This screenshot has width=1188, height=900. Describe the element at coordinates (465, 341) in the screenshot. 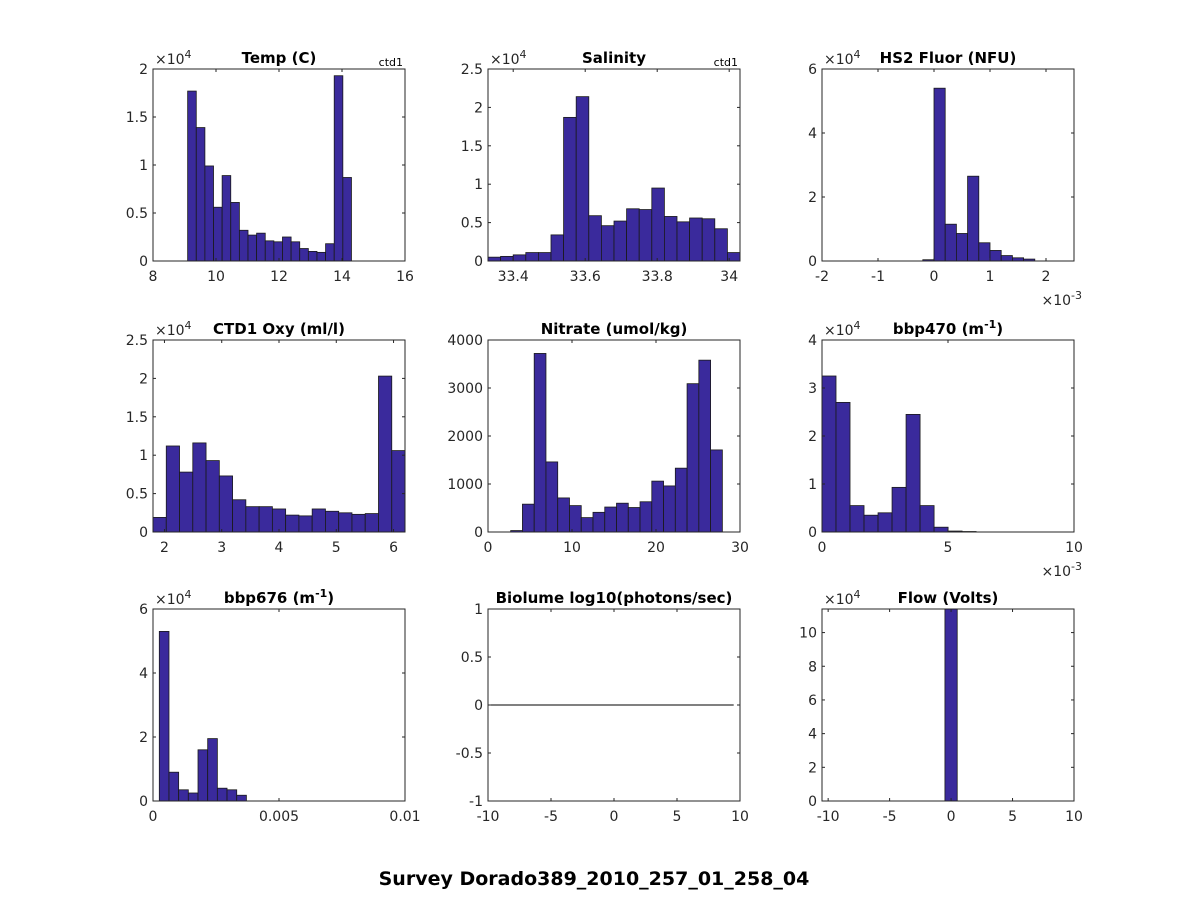

I see `y-tick-label: 4000` at that location.